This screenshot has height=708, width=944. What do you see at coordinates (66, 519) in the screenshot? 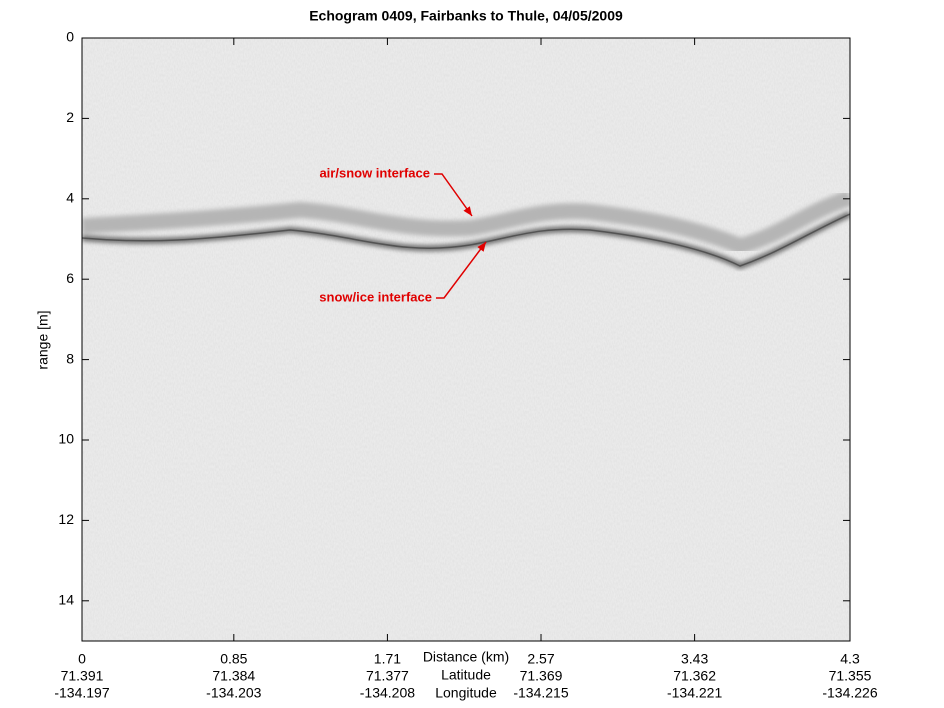
I see `y-tick-label: 12` at bounding box center [66, 519].